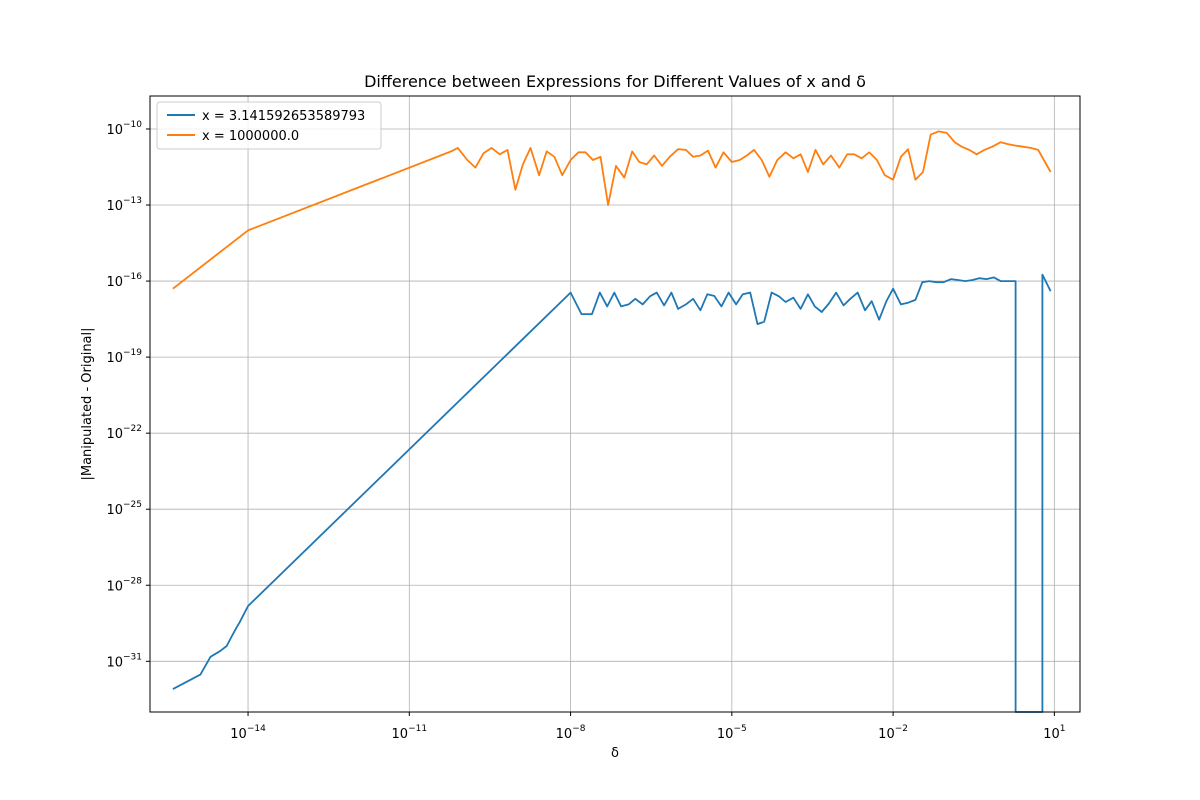 The width and height of the screenshot is (1200, 800). I want to click on x-tick-label-1: 10⁻¹¹, so click(410, 733).